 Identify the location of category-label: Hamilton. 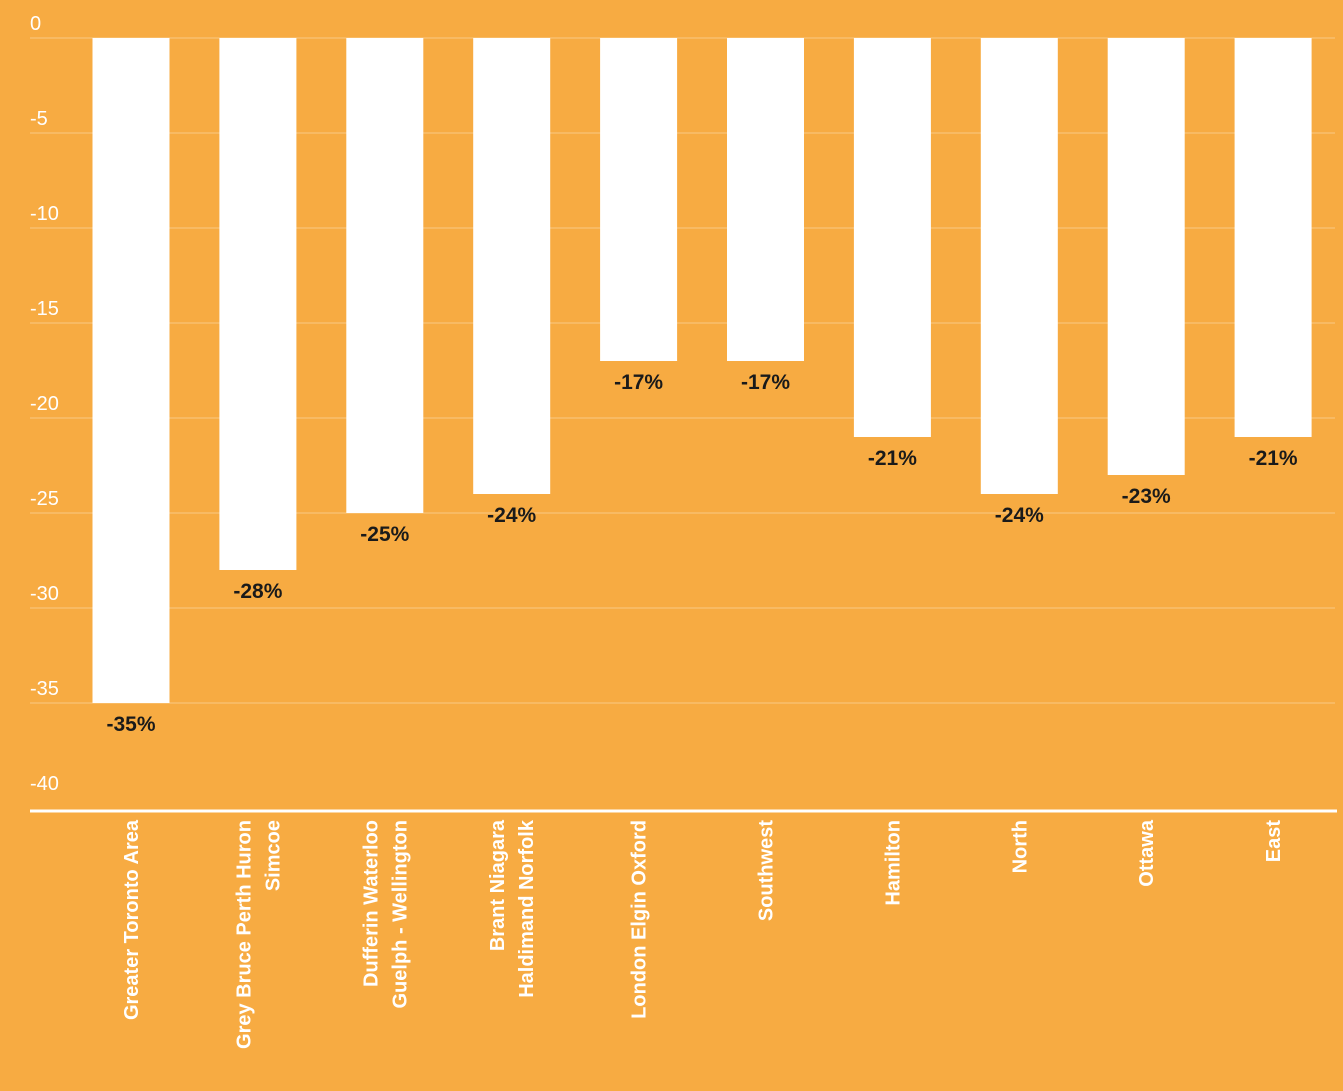
(893, 863).